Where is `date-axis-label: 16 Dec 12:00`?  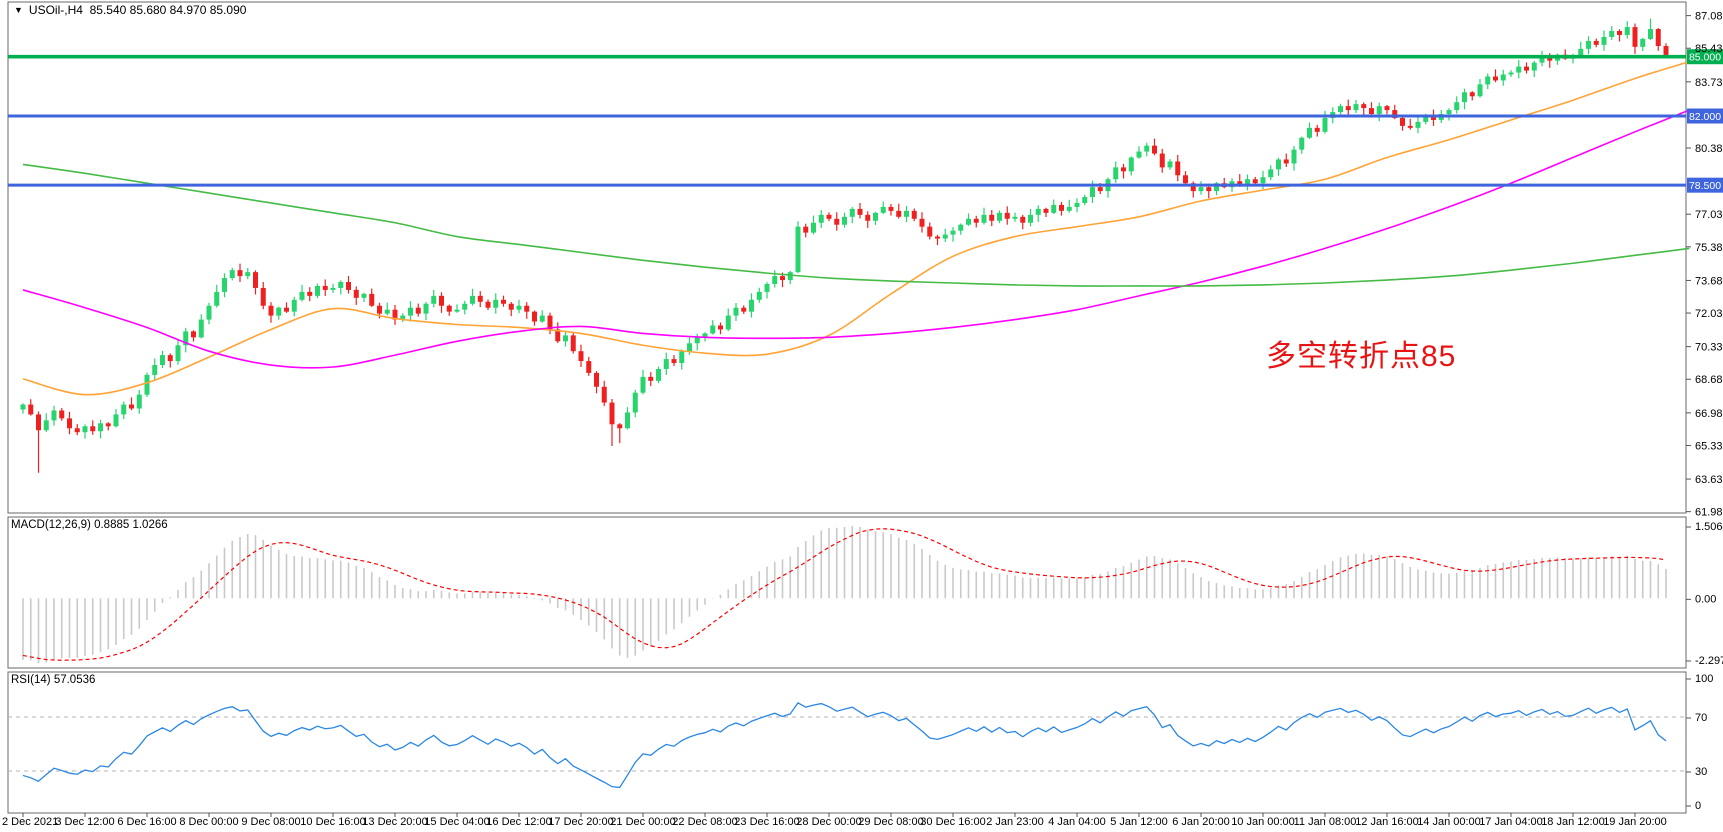 date-axis-label: 16 Dec 12:00 is located at coordinates (518, 822).